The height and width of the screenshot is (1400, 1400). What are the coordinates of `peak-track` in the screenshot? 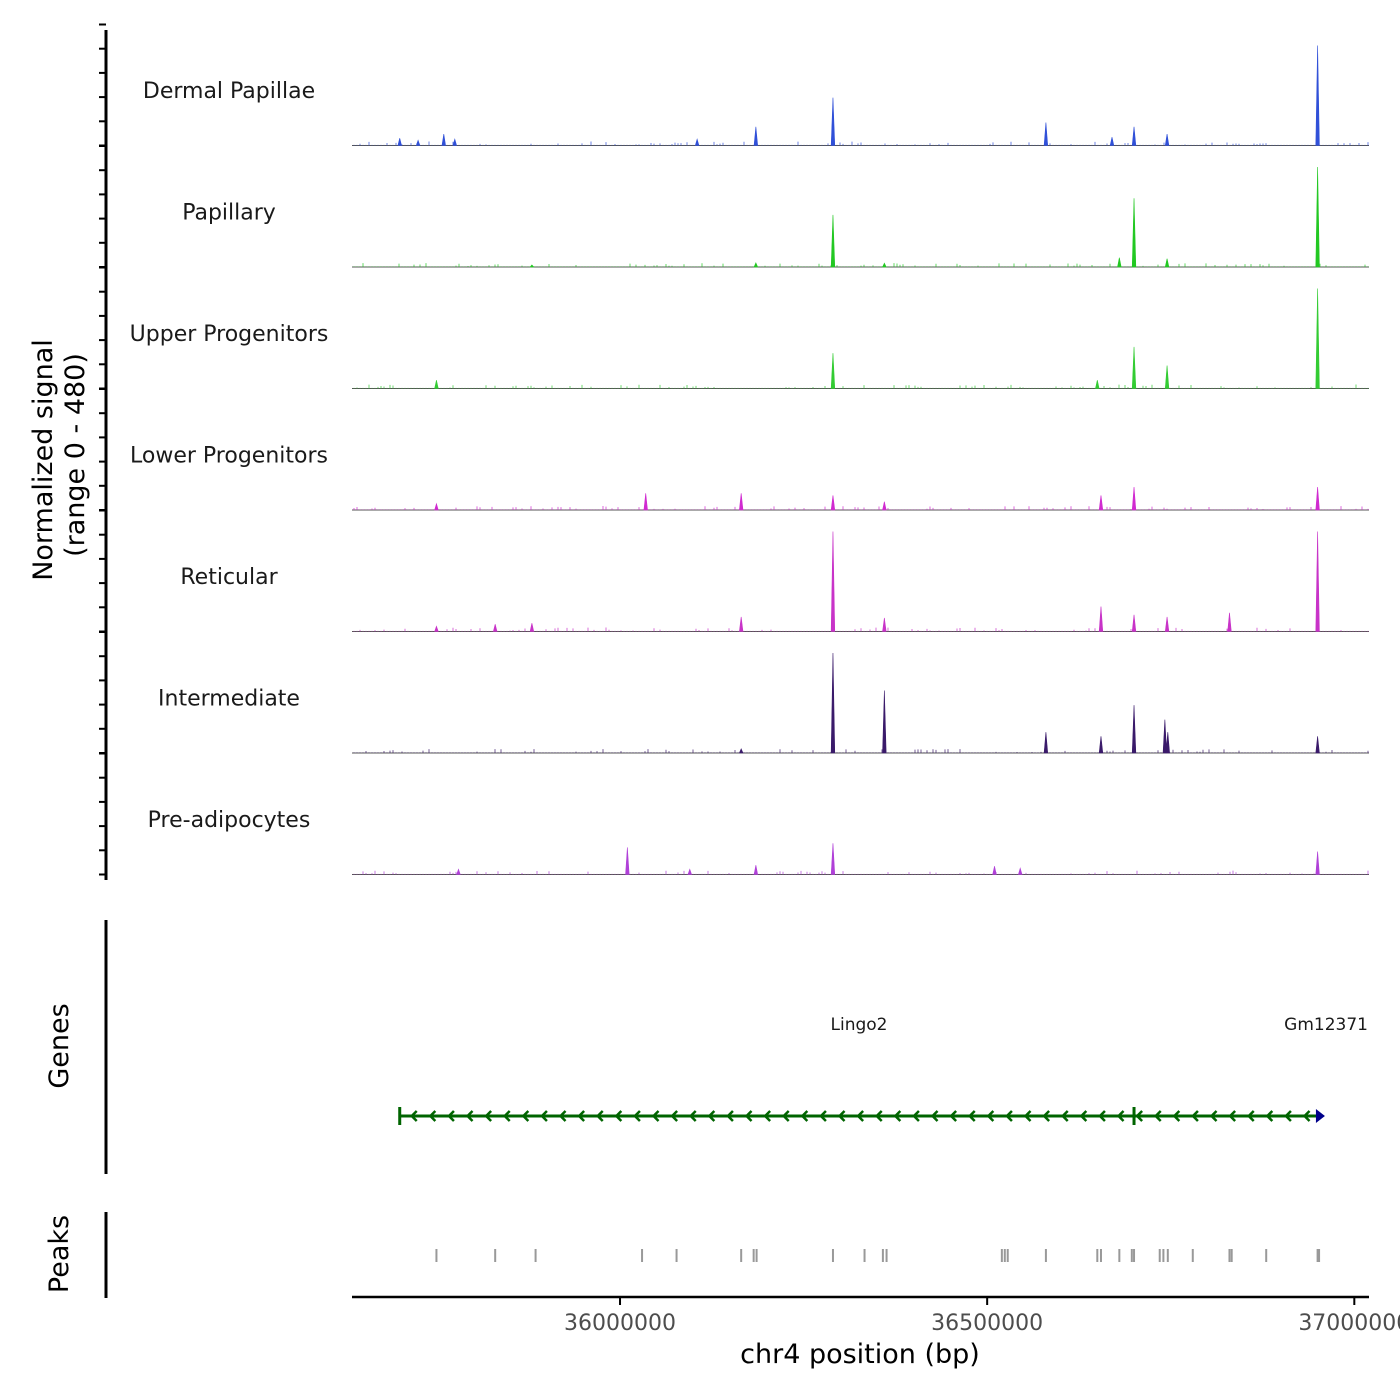 It's located at (878, 1255).